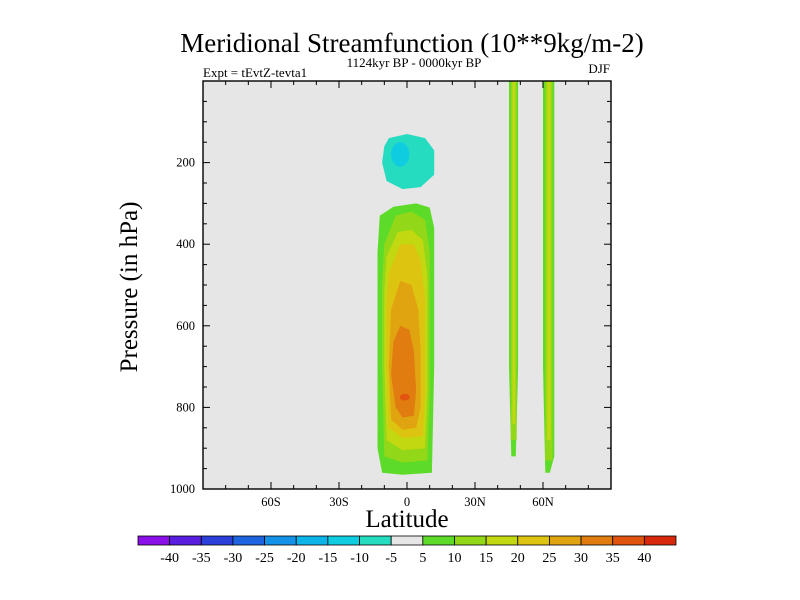  I want to click on contour-neg-strip-56n, so click(534, 252).